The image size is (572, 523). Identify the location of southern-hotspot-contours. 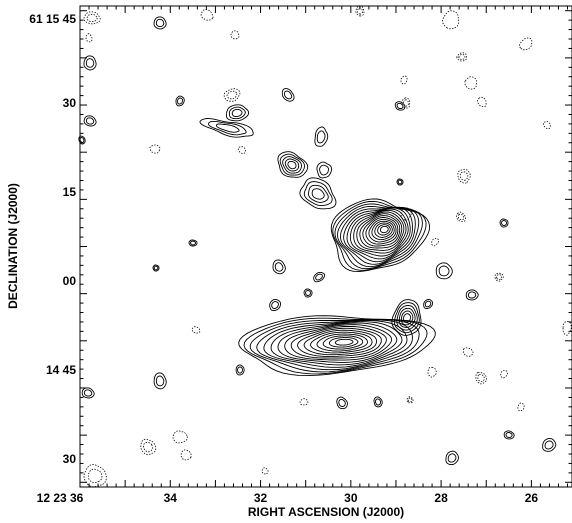
(406, 317).